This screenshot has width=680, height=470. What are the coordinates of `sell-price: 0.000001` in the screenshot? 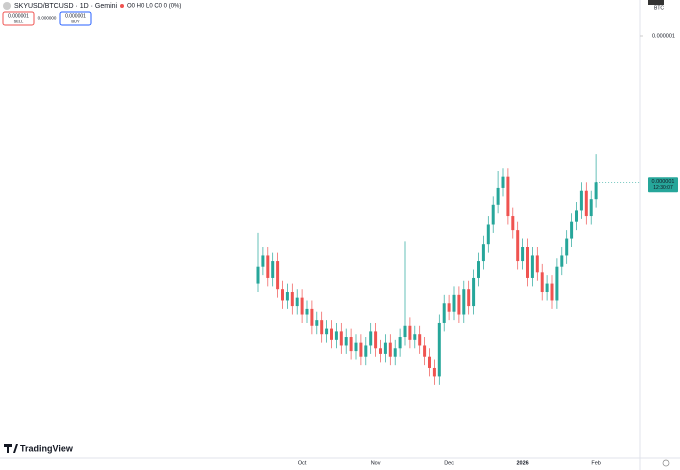 It's located at (18, 16).